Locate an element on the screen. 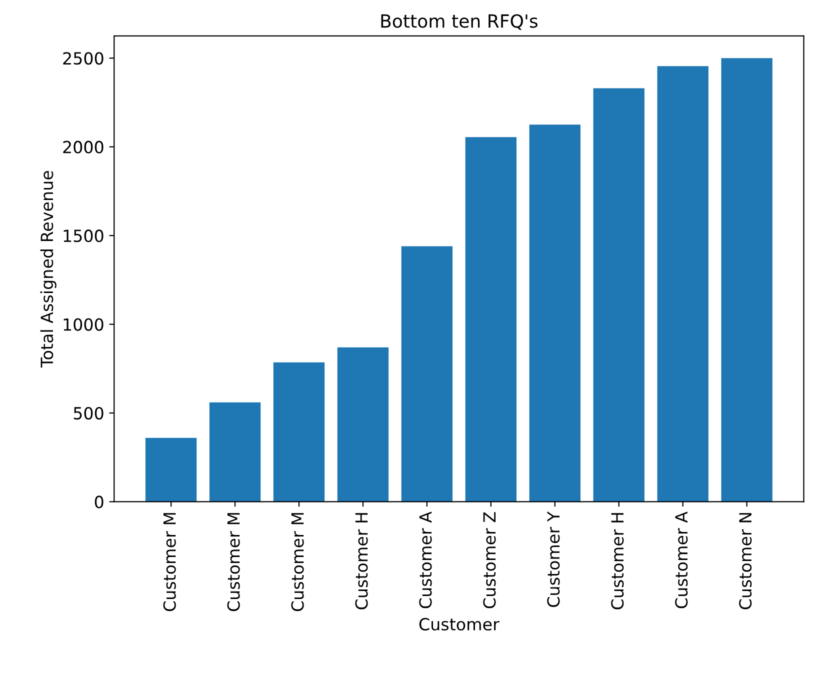 This screenshot has width=821, height=678. chart-title: Bottom ten RFQ's is located at coordinates (459, 22).